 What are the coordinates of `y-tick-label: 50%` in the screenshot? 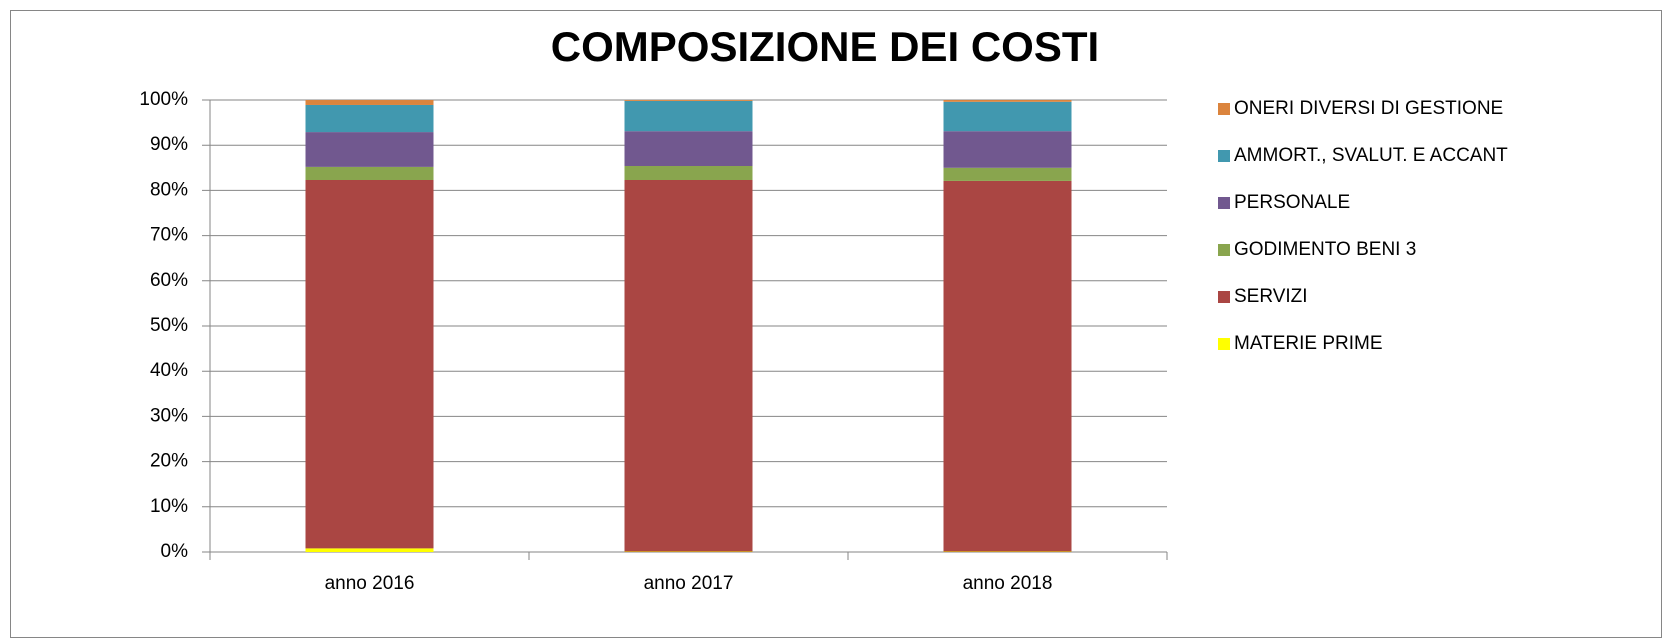 It's located at (169, 325).